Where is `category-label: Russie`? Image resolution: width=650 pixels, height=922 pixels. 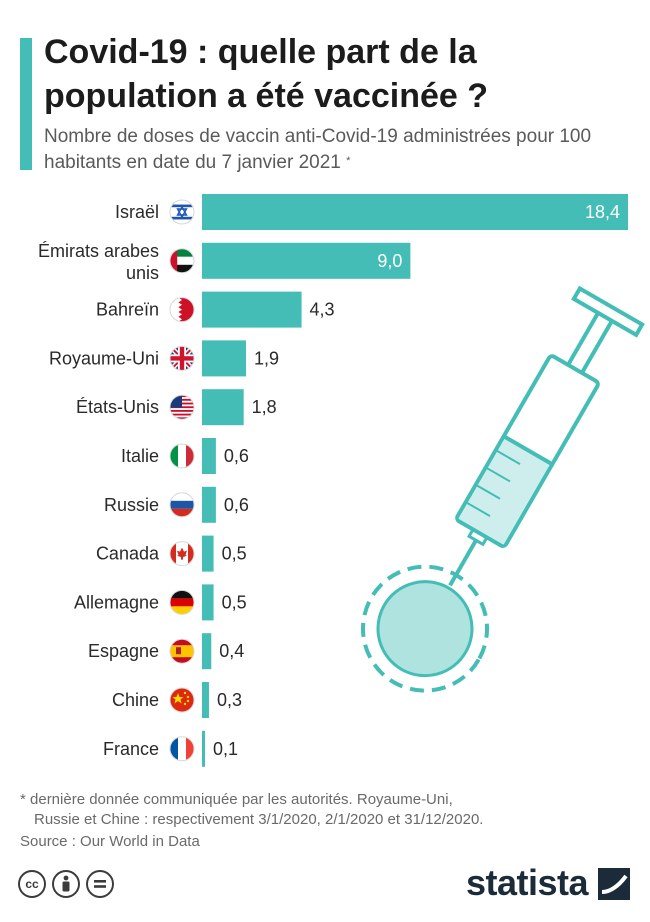 category-label: Russie is located at coordinates (131, 505).